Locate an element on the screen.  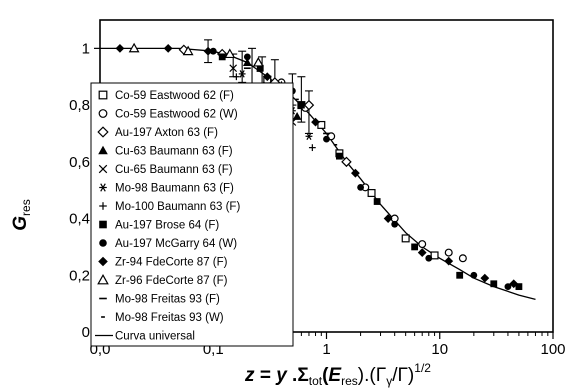
legend-entry: Au-197 Brose 64 (F) is located at coordinates (159, 226).